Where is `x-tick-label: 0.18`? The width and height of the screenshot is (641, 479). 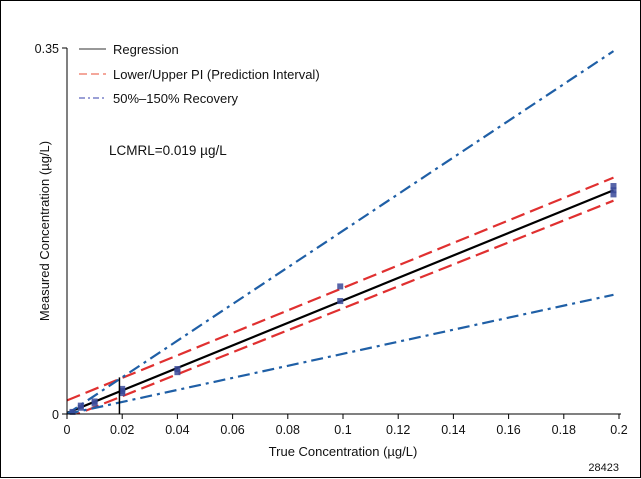 x-tick-label: 0.18 is located at coordinates (564, 430).